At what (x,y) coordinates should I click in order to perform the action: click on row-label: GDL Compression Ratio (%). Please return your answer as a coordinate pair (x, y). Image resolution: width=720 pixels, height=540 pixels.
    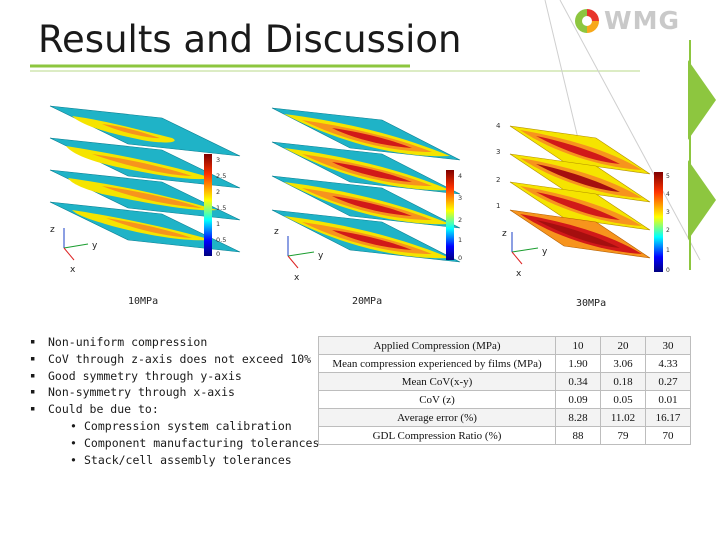
    Looking at the image, I should click on (437, 435).